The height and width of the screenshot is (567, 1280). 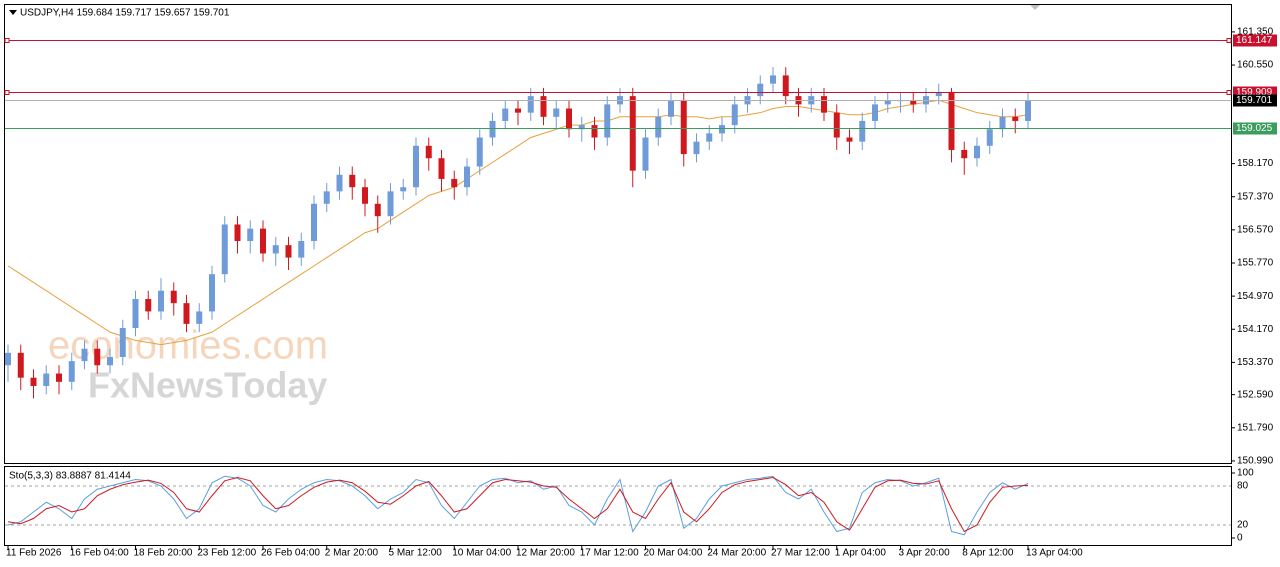 I want to click on y-tick-label: 154.170, so click(x=1255, y=329).